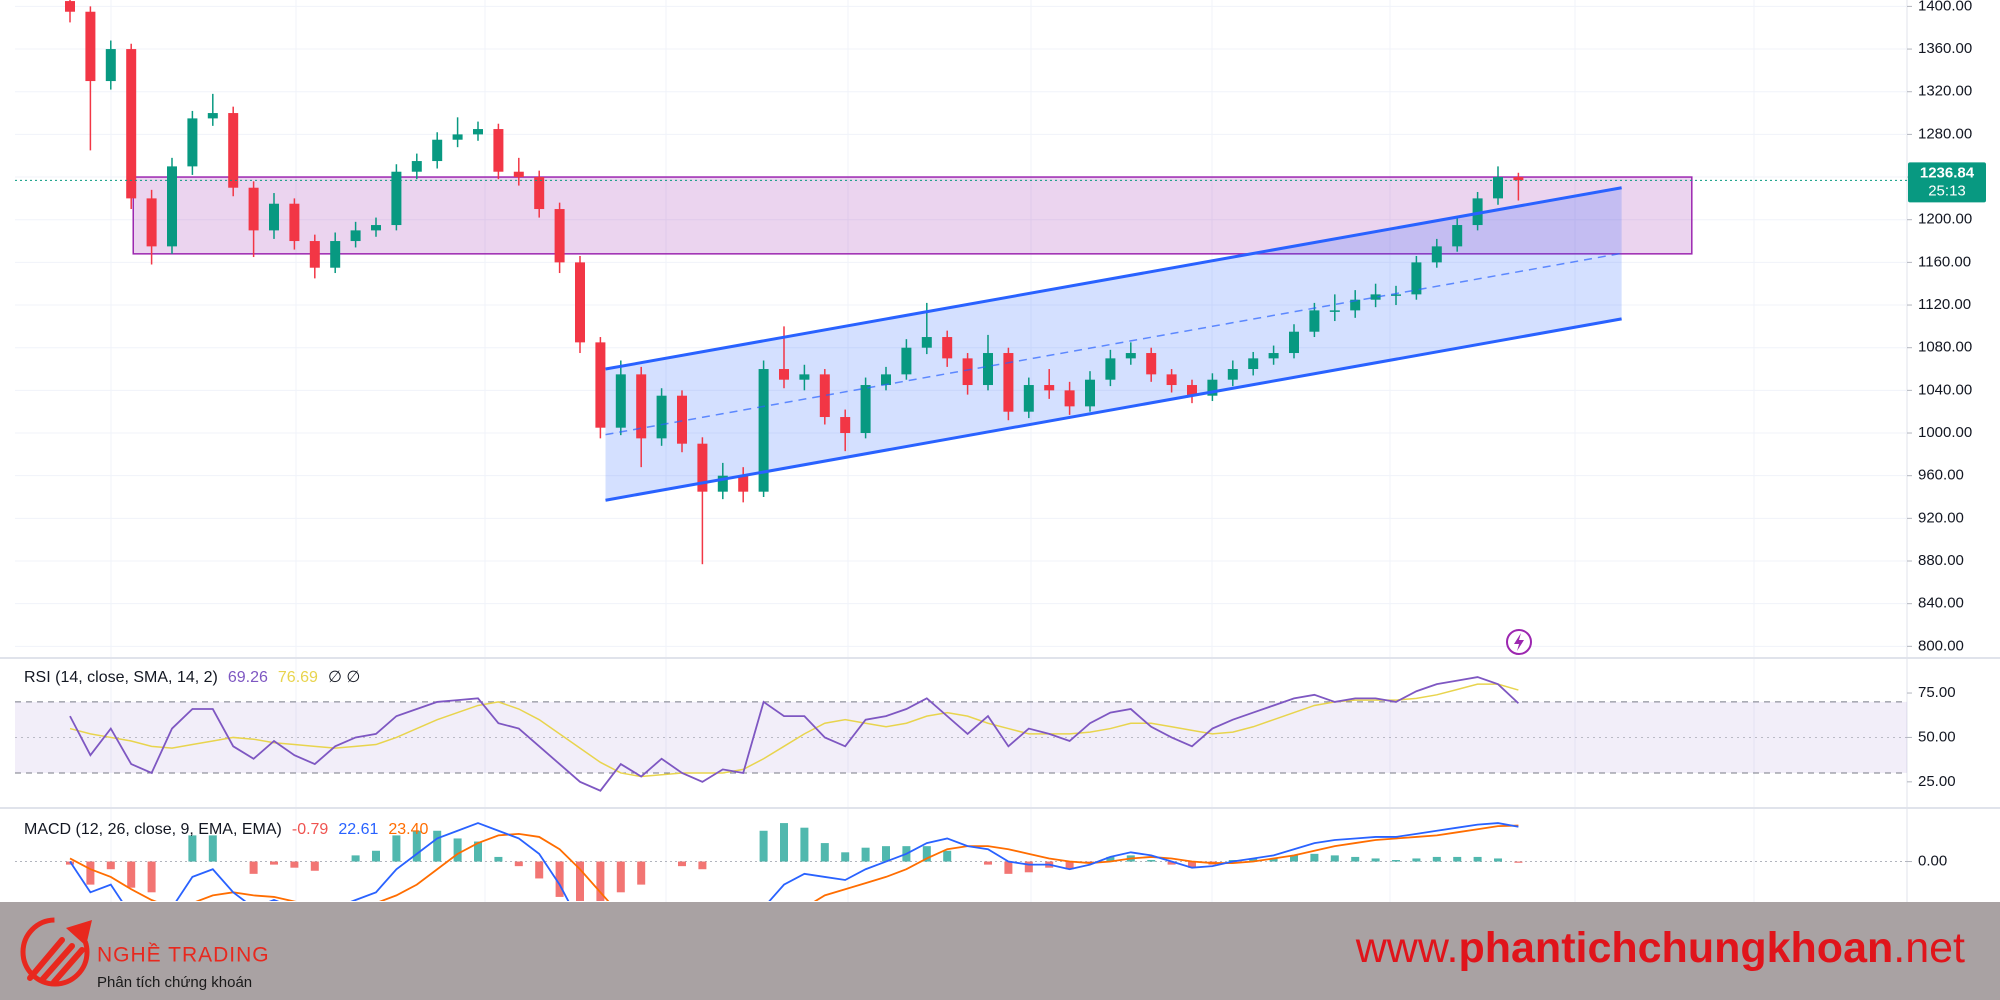 The height and width of the screenshot is (1000, 2000). I want to click on alert-icon, so click(1519, 642).